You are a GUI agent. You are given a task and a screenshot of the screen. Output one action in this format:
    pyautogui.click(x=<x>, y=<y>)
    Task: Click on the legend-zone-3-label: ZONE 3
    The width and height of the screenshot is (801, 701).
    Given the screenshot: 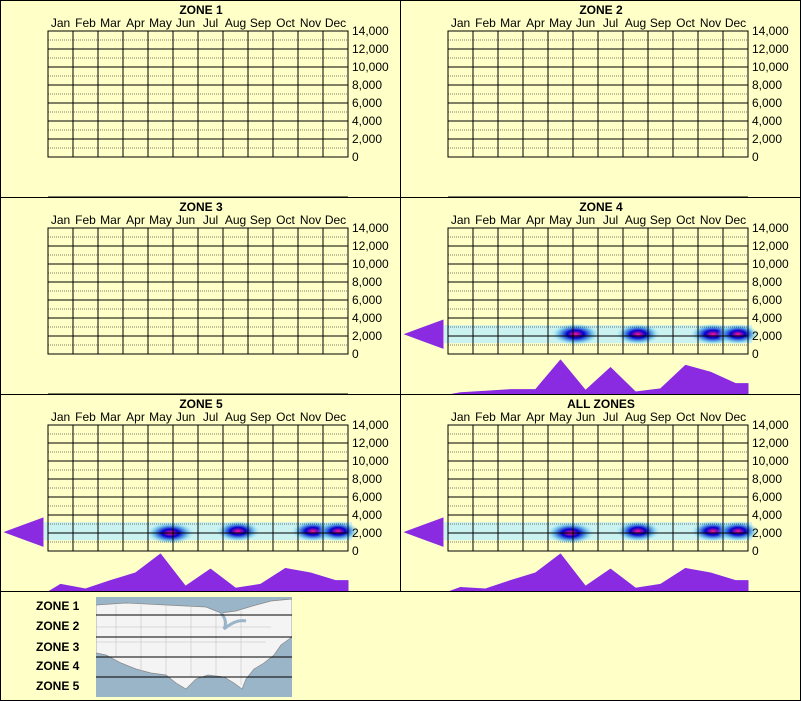 What is the action you would take?
    pyautogui.click(x=58, y=647)
    